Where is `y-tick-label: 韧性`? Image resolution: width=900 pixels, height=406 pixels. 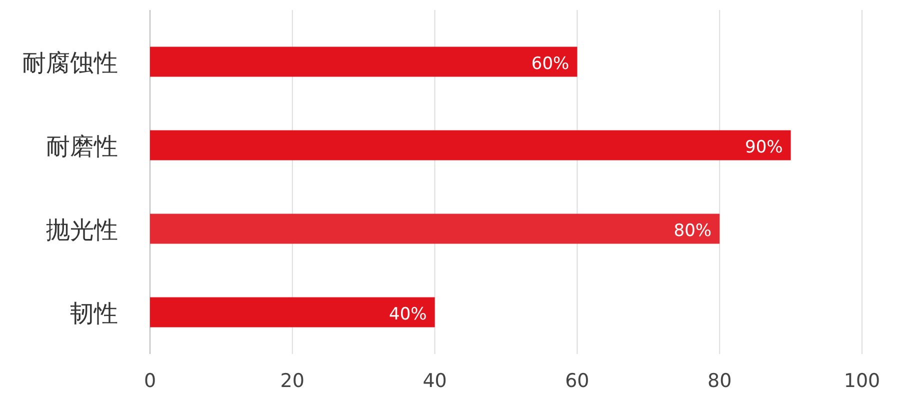
y-tick-label: 韧性 is located at coordinates (94, 313).